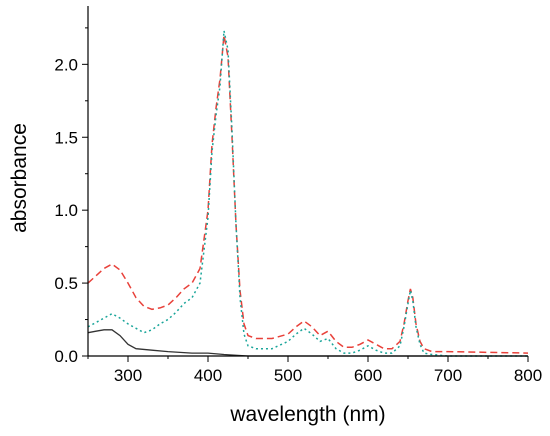  What do you see at coordinates (66, 356) in the screenshot?
I see `y-tick-label-0: 0.0` at bounding box center [66, 356].